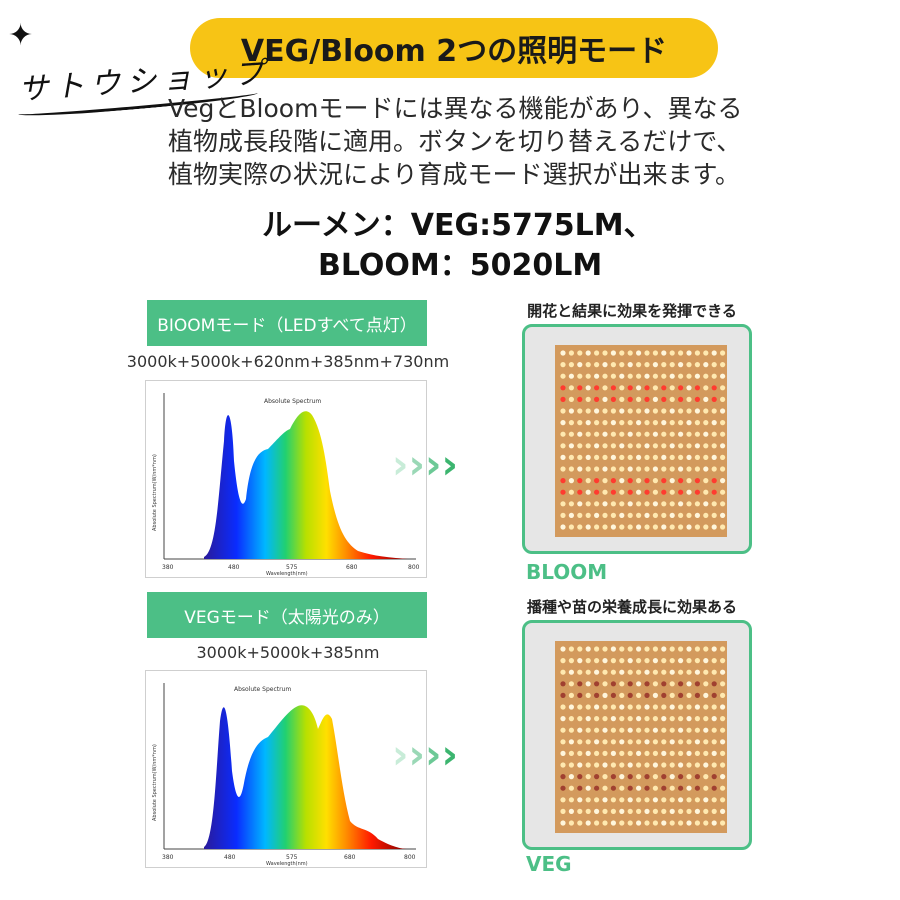 The height and width of the screenshot is (900, 900). I want to click on x-tick-label: 575, so click(292, 857).